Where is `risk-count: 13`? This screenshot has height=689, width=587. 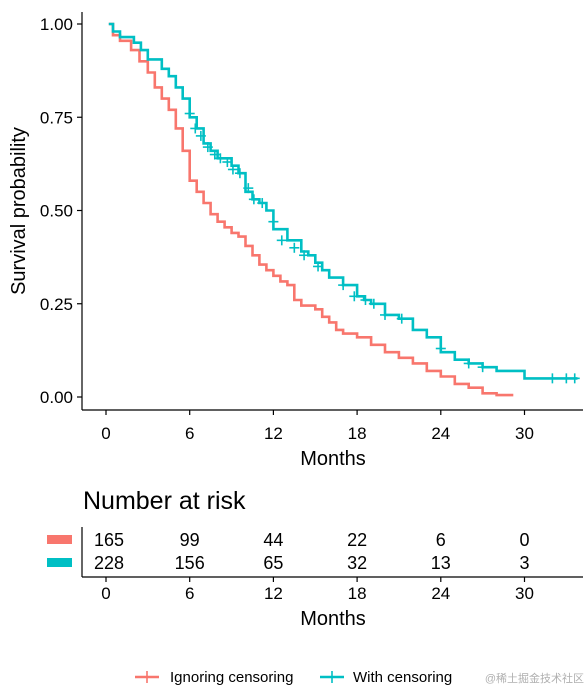
risk-count: 13 is located at coordinates (441, 563).